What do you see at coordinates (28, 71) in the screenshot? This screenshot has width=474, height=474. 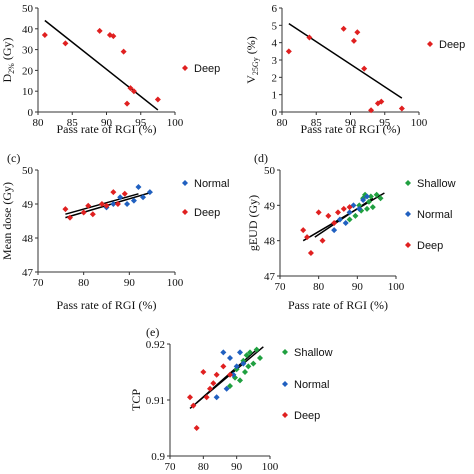 I see `y-tick-label: 20` at bounding box center [28, 71].